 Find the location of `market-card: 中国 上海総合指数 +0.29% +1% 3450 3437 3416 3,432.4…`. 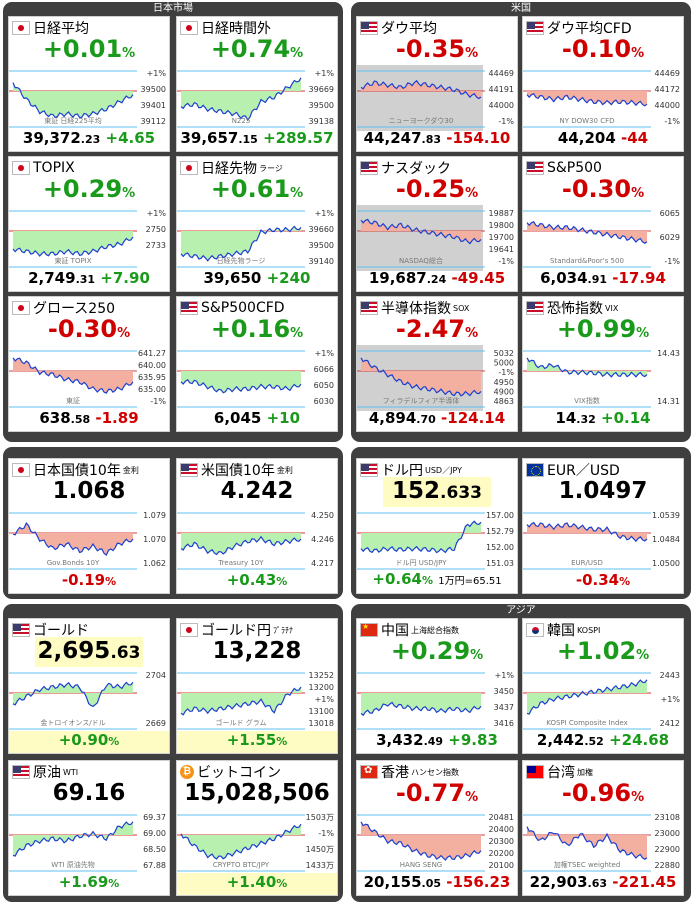

market-card: 中国 上海総合指数 +0.29% +1% 3450 3437 3416 3,432.4… is located at coordinates (437, 686).